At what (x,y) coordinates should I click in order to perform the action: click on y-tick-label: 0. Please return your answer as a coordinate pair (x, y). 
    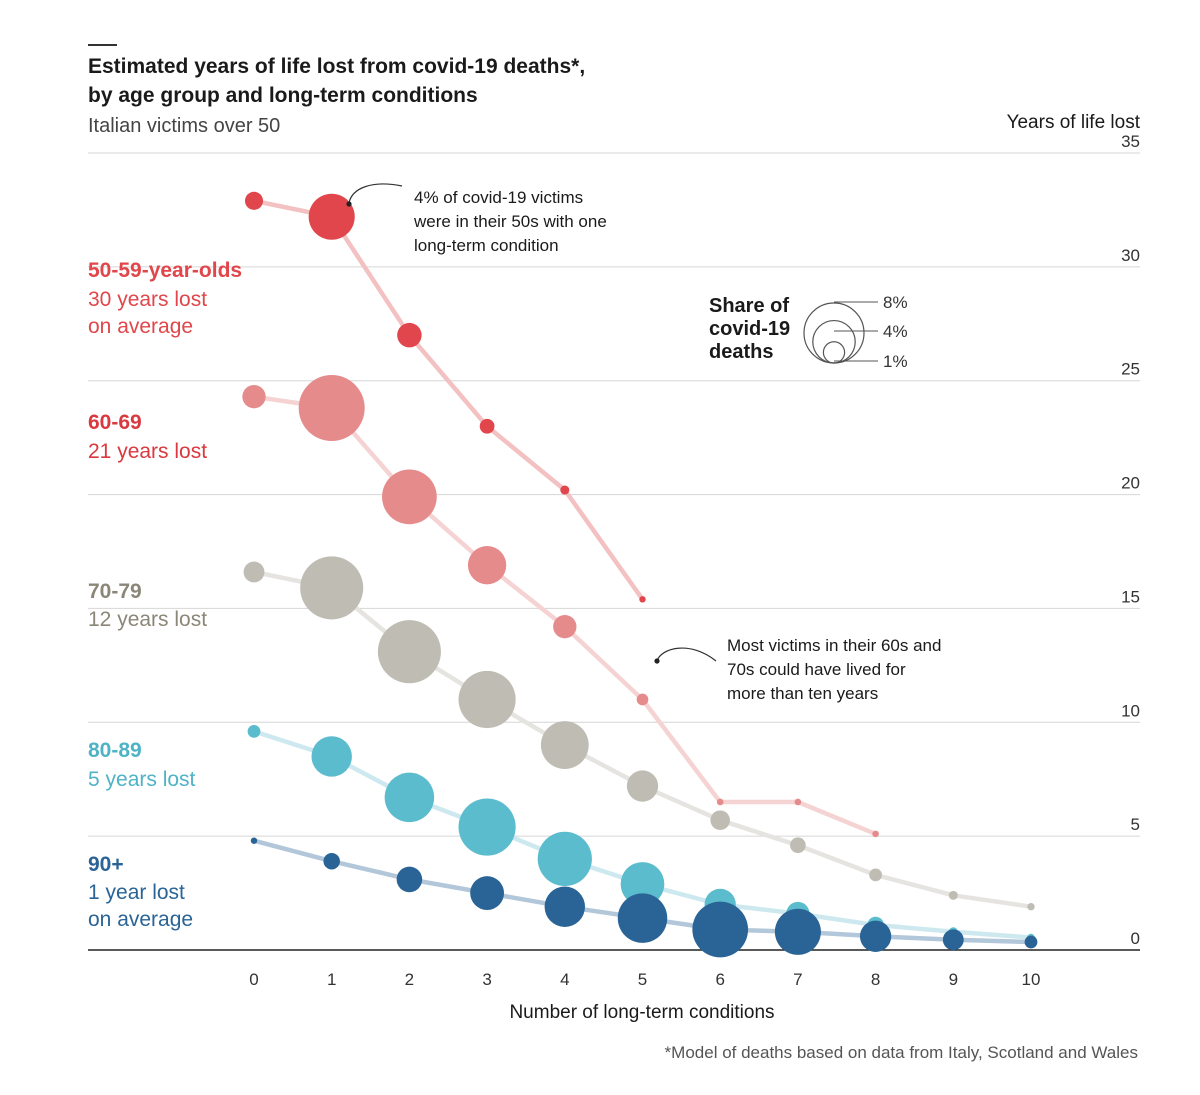
    Looking at the image, I should click on (1135, 938).